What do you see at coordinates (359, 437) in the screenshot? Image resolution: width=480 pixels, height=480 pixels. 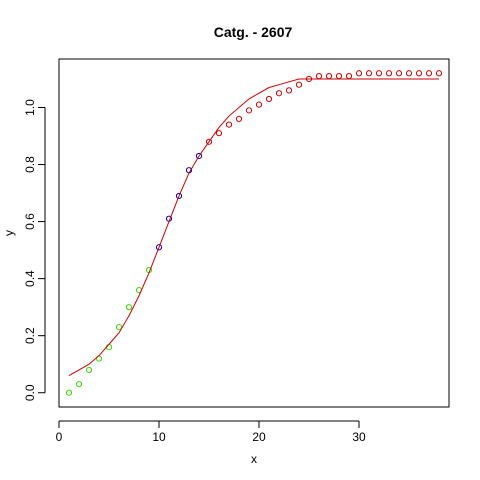 I see `x-tick-label: 30` at bounding box center [359, 437].